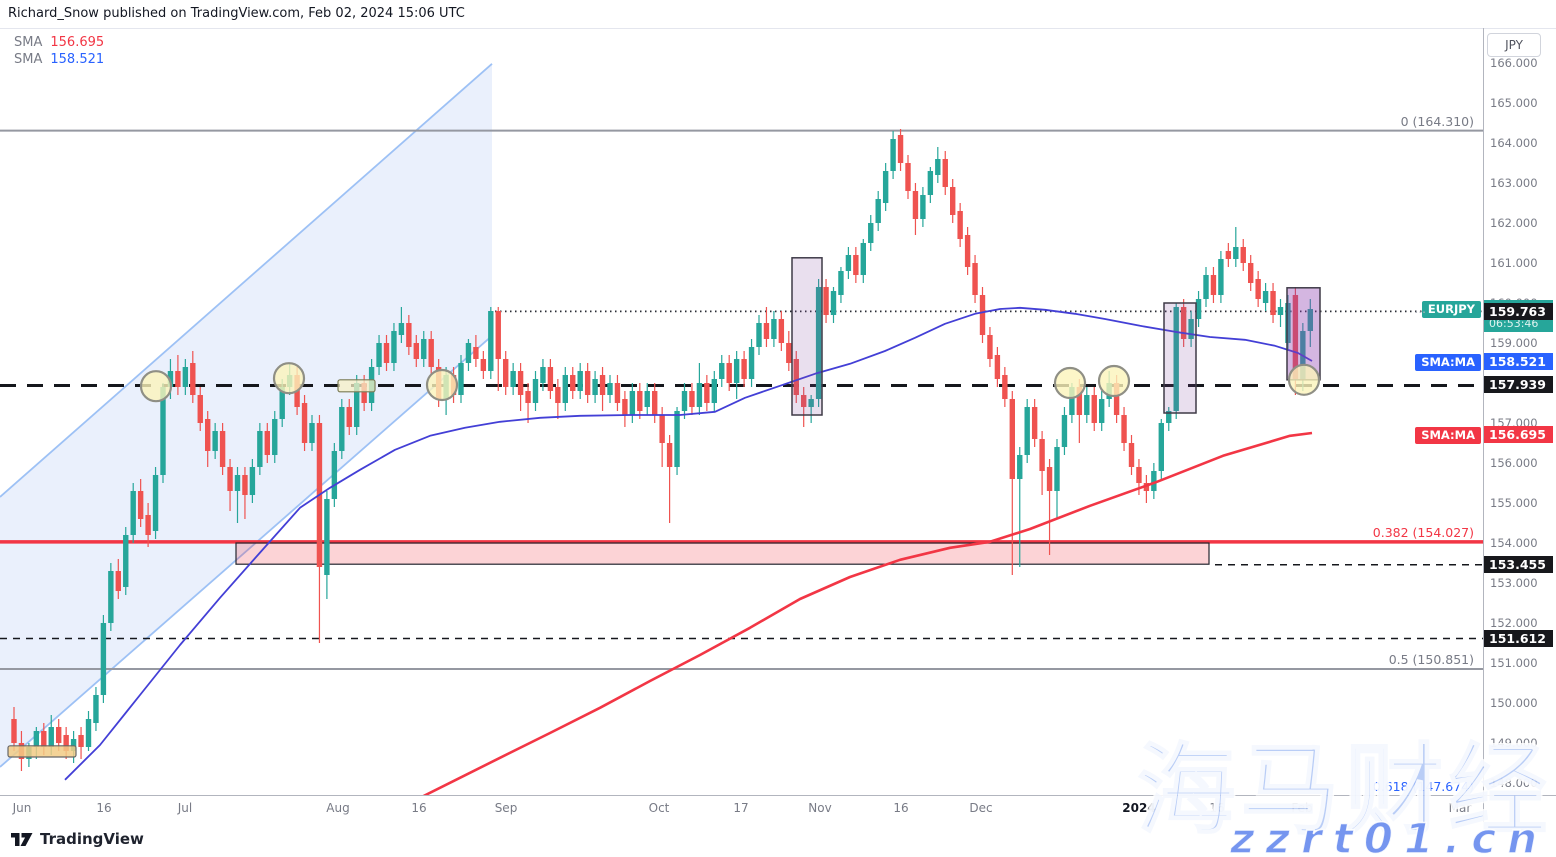 Image resolution: width=1556 pixels, height=857 pixels. Describe the element at coordinates (22, 839) in the screenshot. I see `tradingview-logo-icon` at that location.